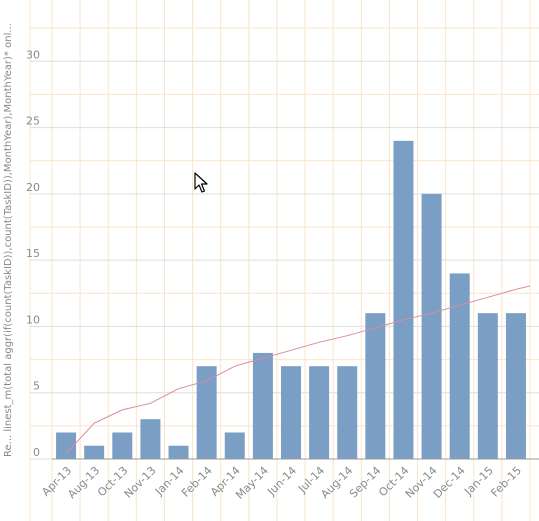 Image resolution: width=539 pixels, height=521 pixels. I want to click on y-tick-label: 5, so click(36, 386).